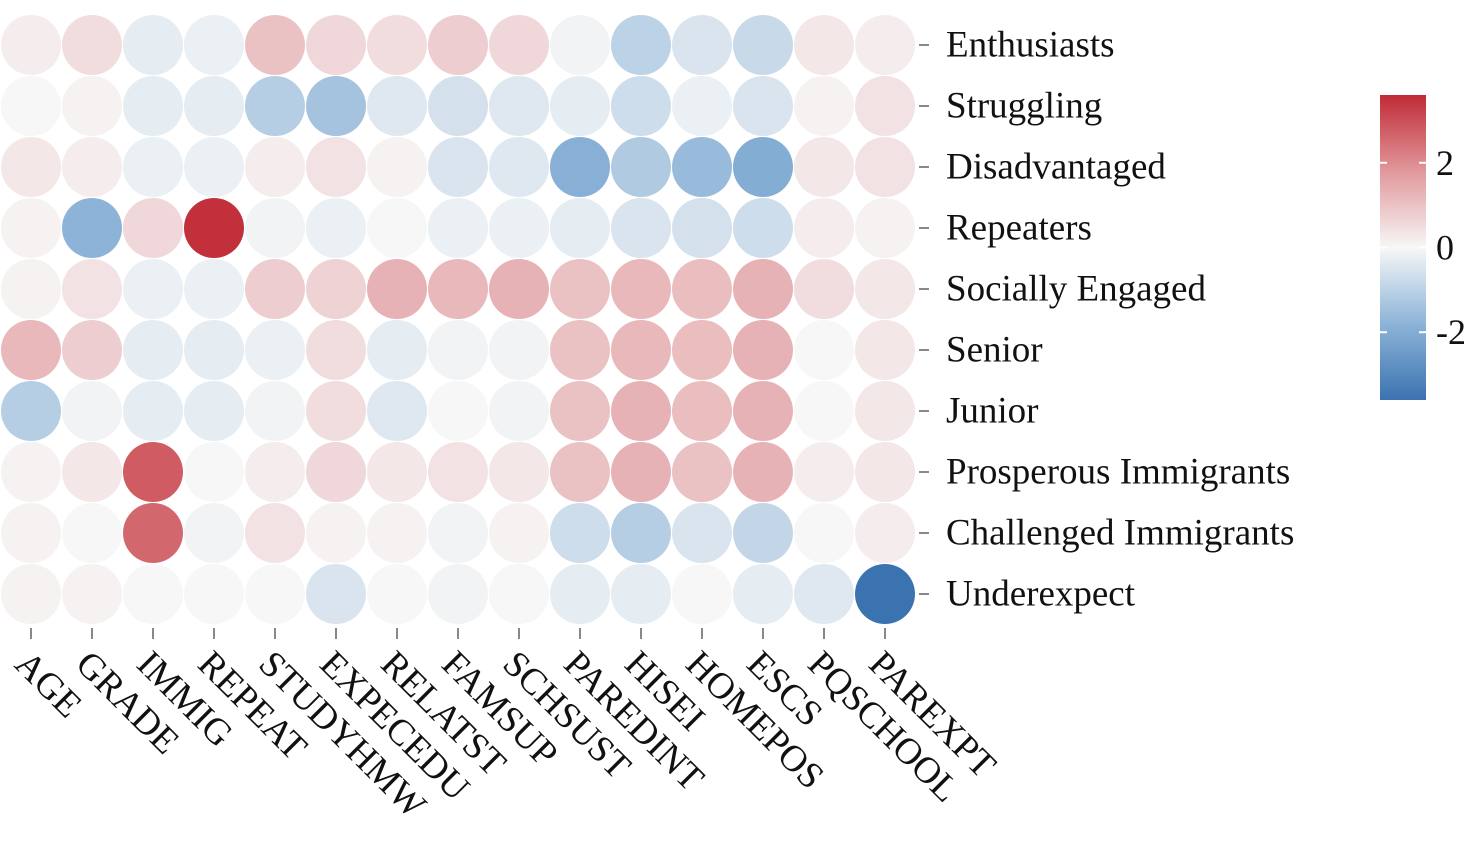  I want to click on colorbar-tick-label: 2, so click(1445, 163).